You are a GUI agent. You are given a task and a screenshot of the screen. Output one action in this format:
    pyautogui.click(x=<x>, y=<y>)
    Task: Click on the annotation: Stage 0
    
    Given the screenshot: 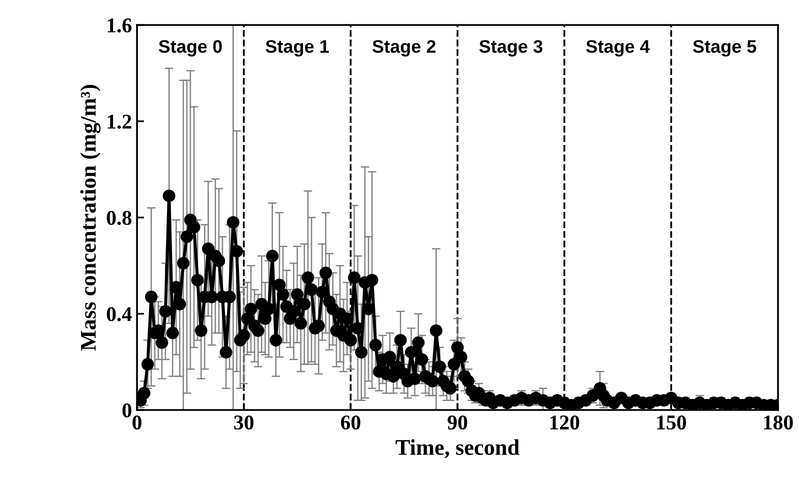 What is the action you would take?
    pyautogui.click(x=190, y=48)
    